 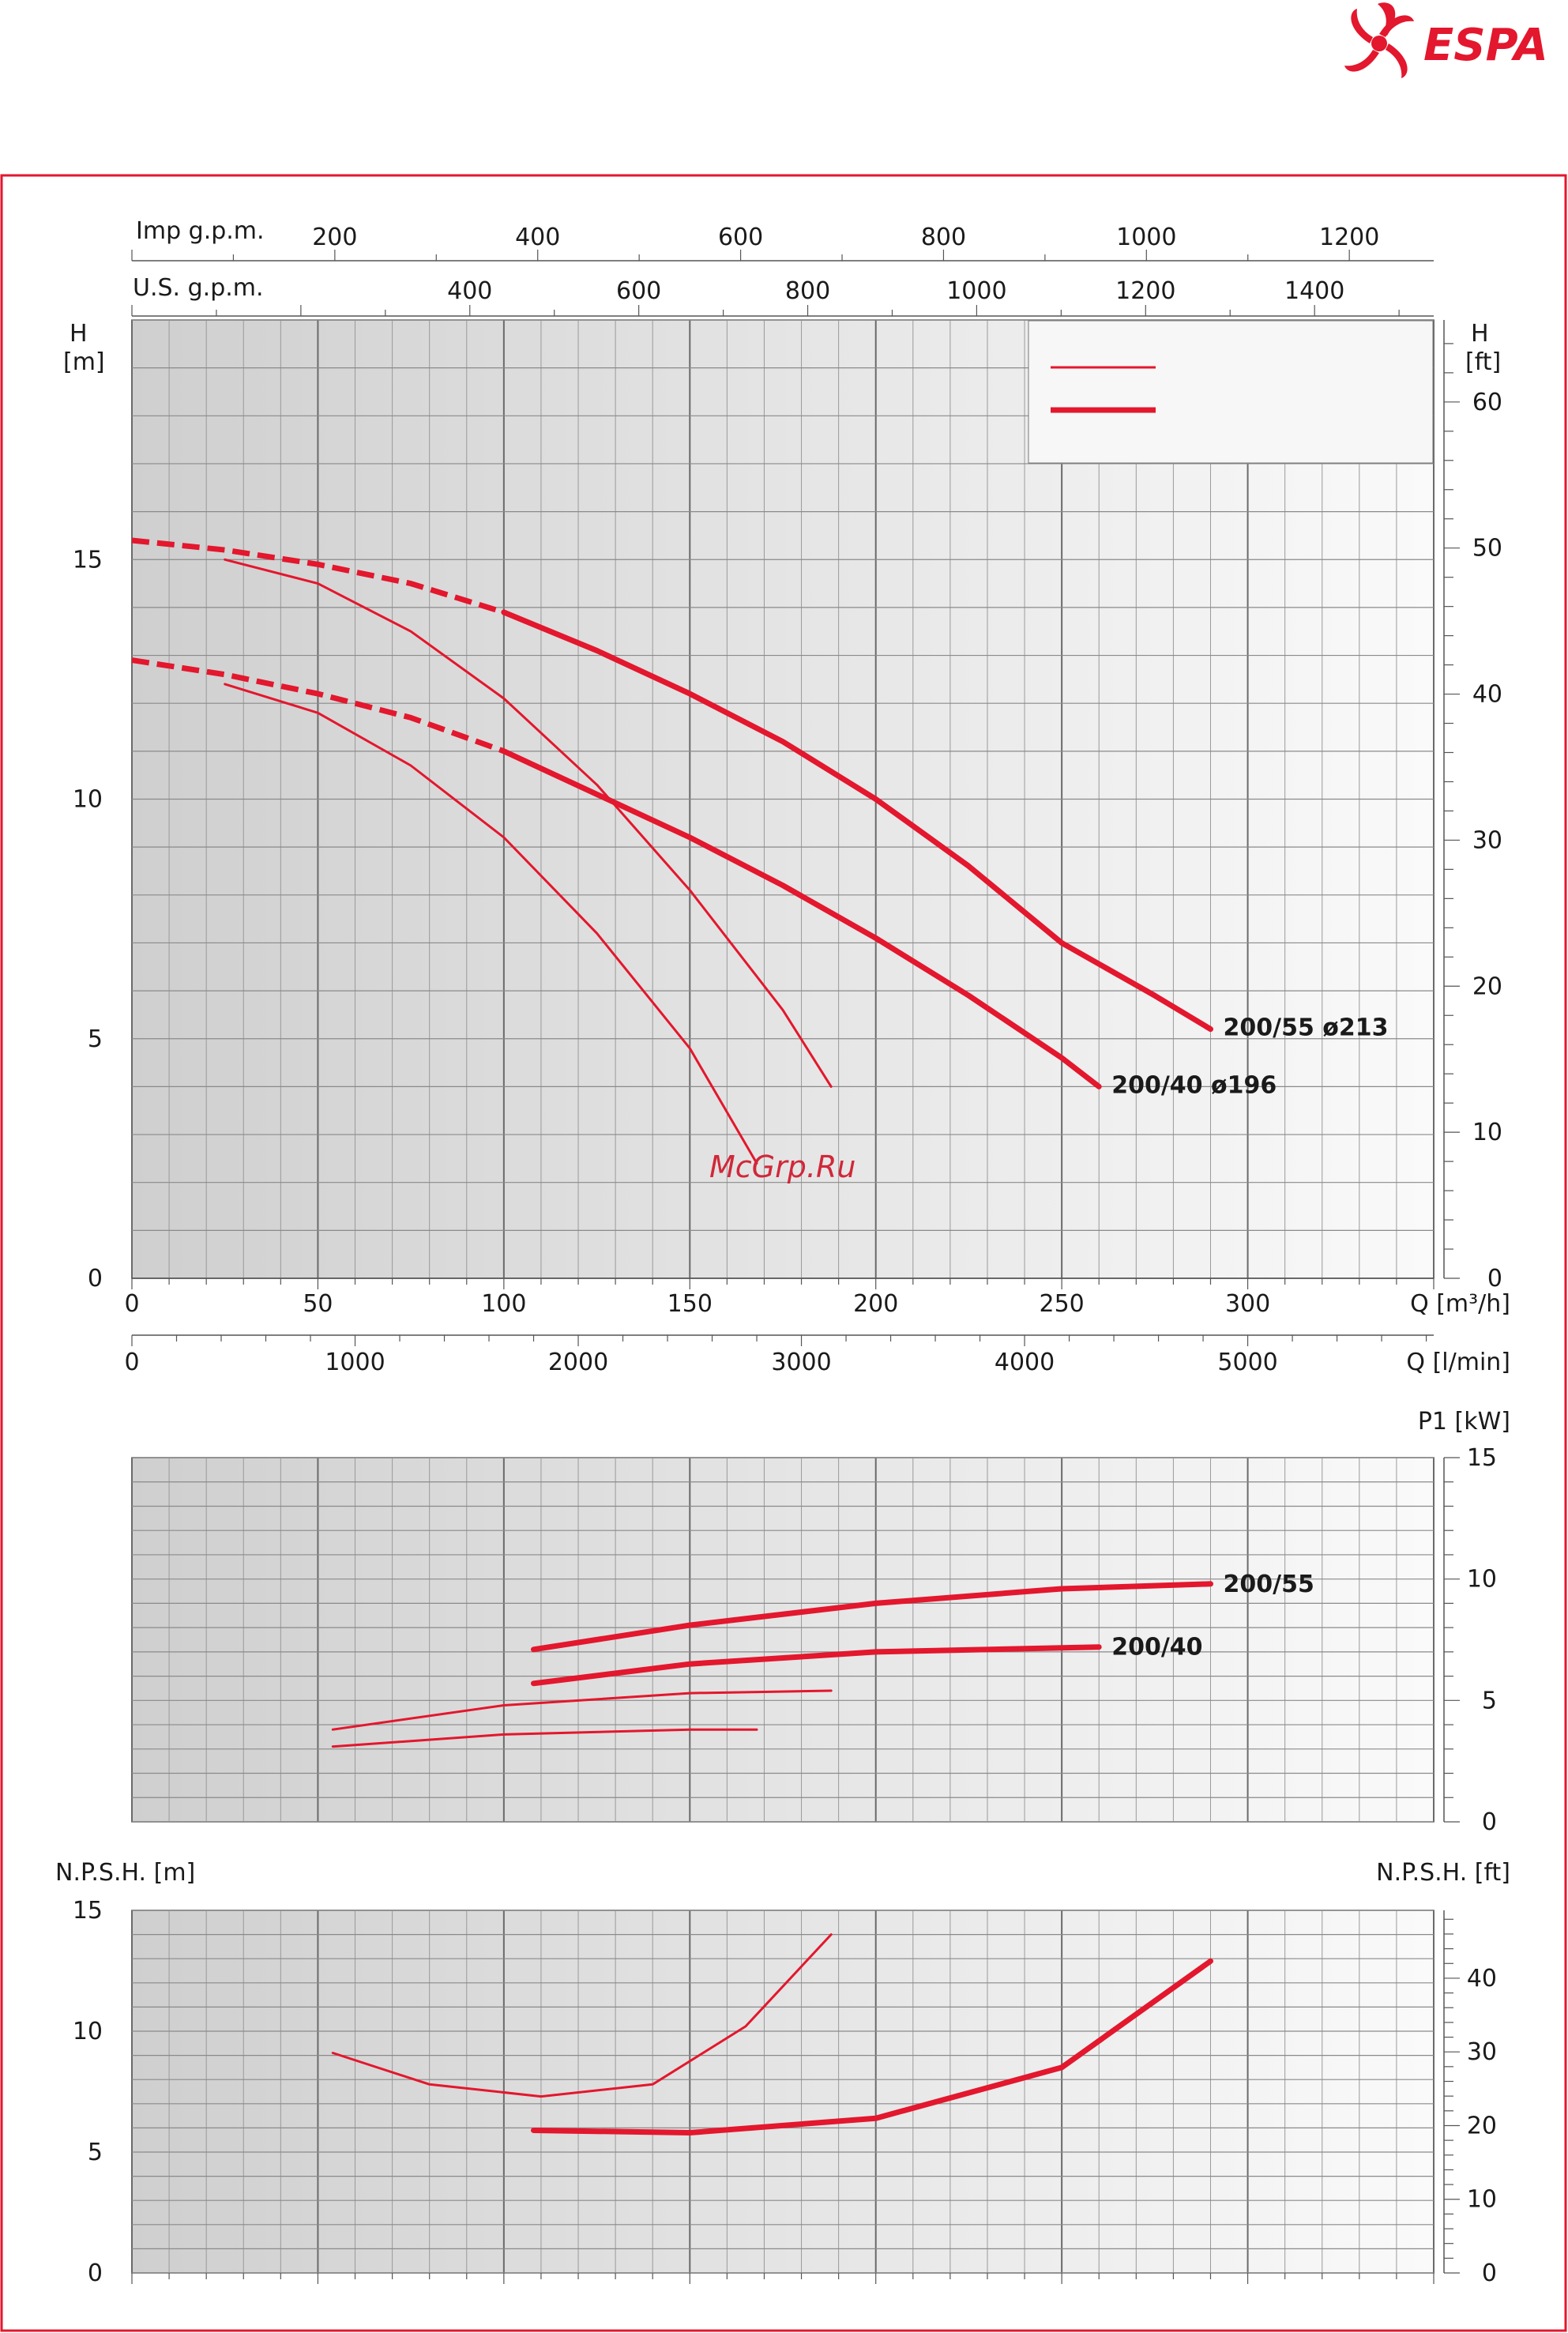 What do you see at coordinates (1482, 2200) in the screenshot?
I see `npsh-right-tick-label: 10` at bounding box center [1482, 2200].